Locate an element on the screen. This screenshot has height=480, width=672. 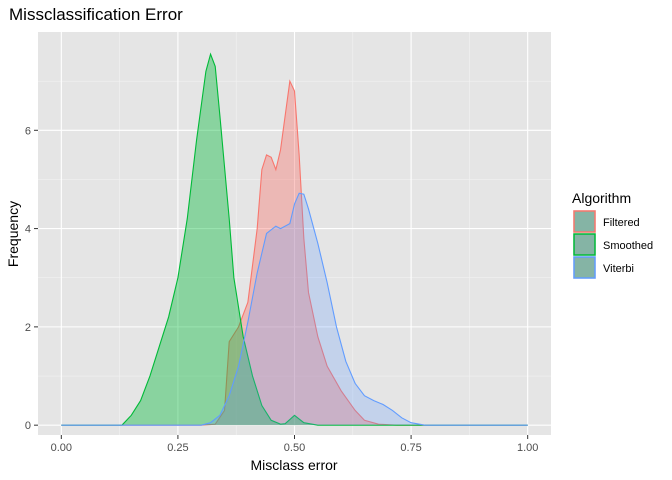
legend-key-smoothed is located at coordinates (584, 244).